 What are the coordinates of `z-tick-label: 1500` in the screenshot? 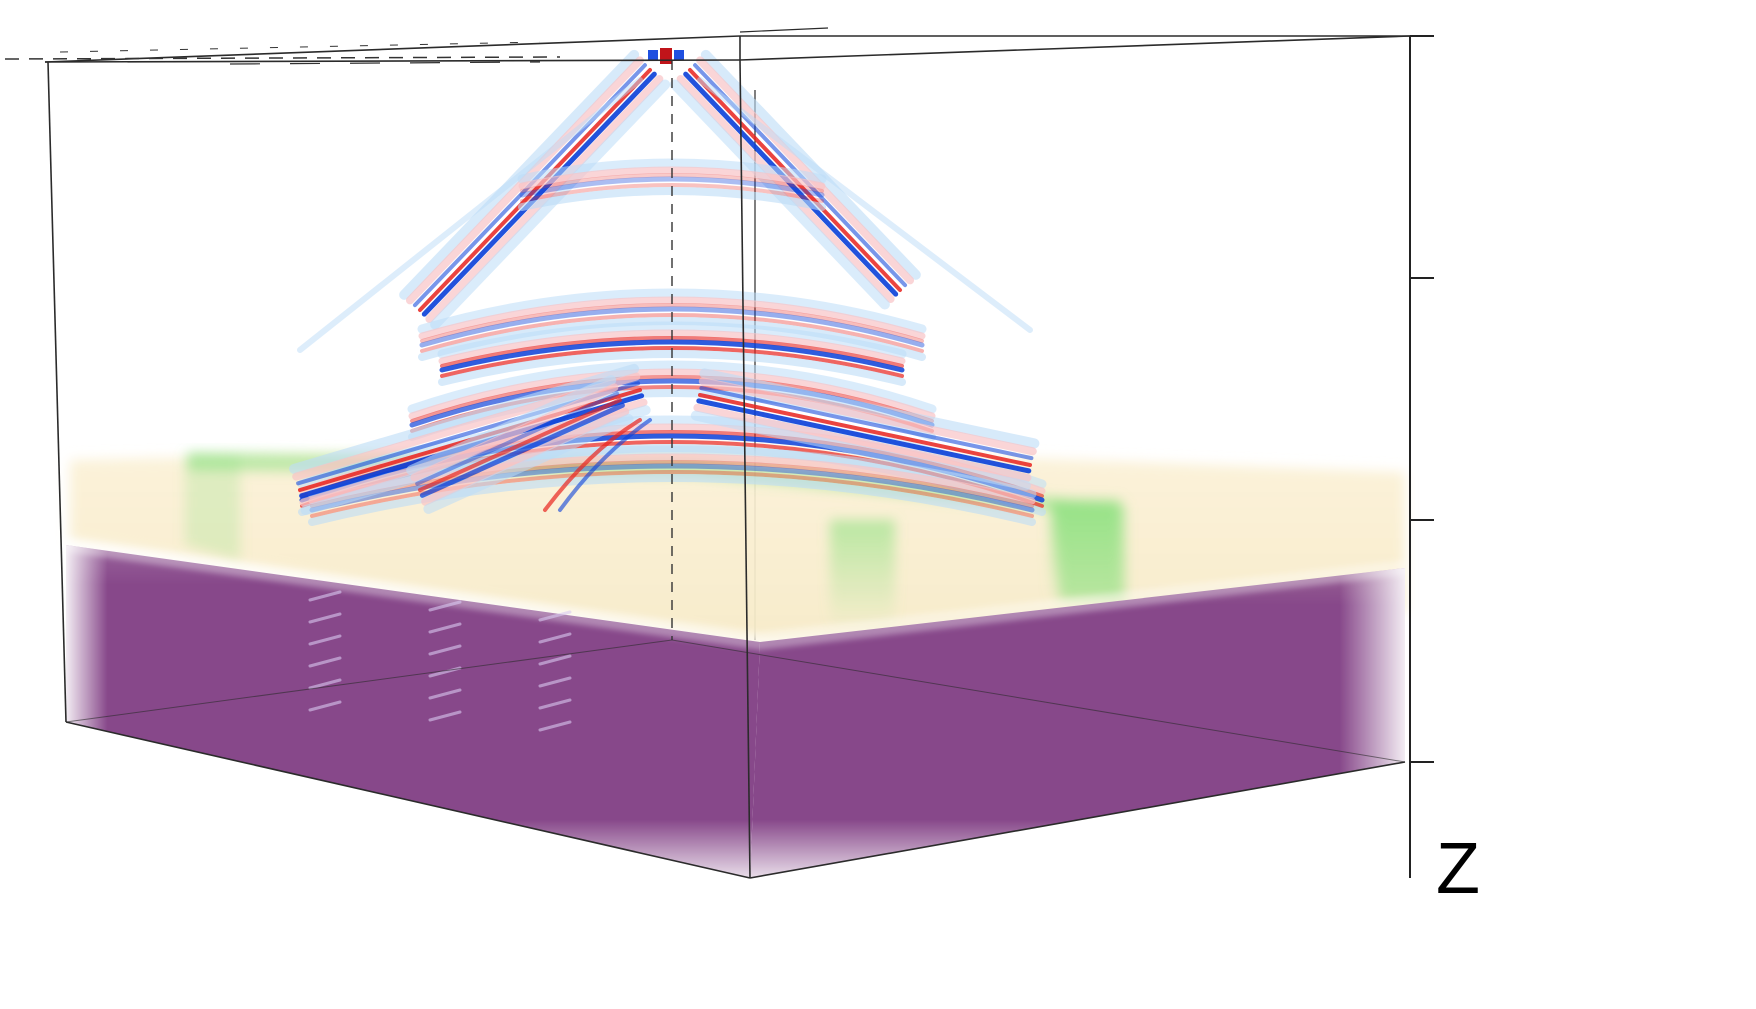 It's located at (1755, 762).